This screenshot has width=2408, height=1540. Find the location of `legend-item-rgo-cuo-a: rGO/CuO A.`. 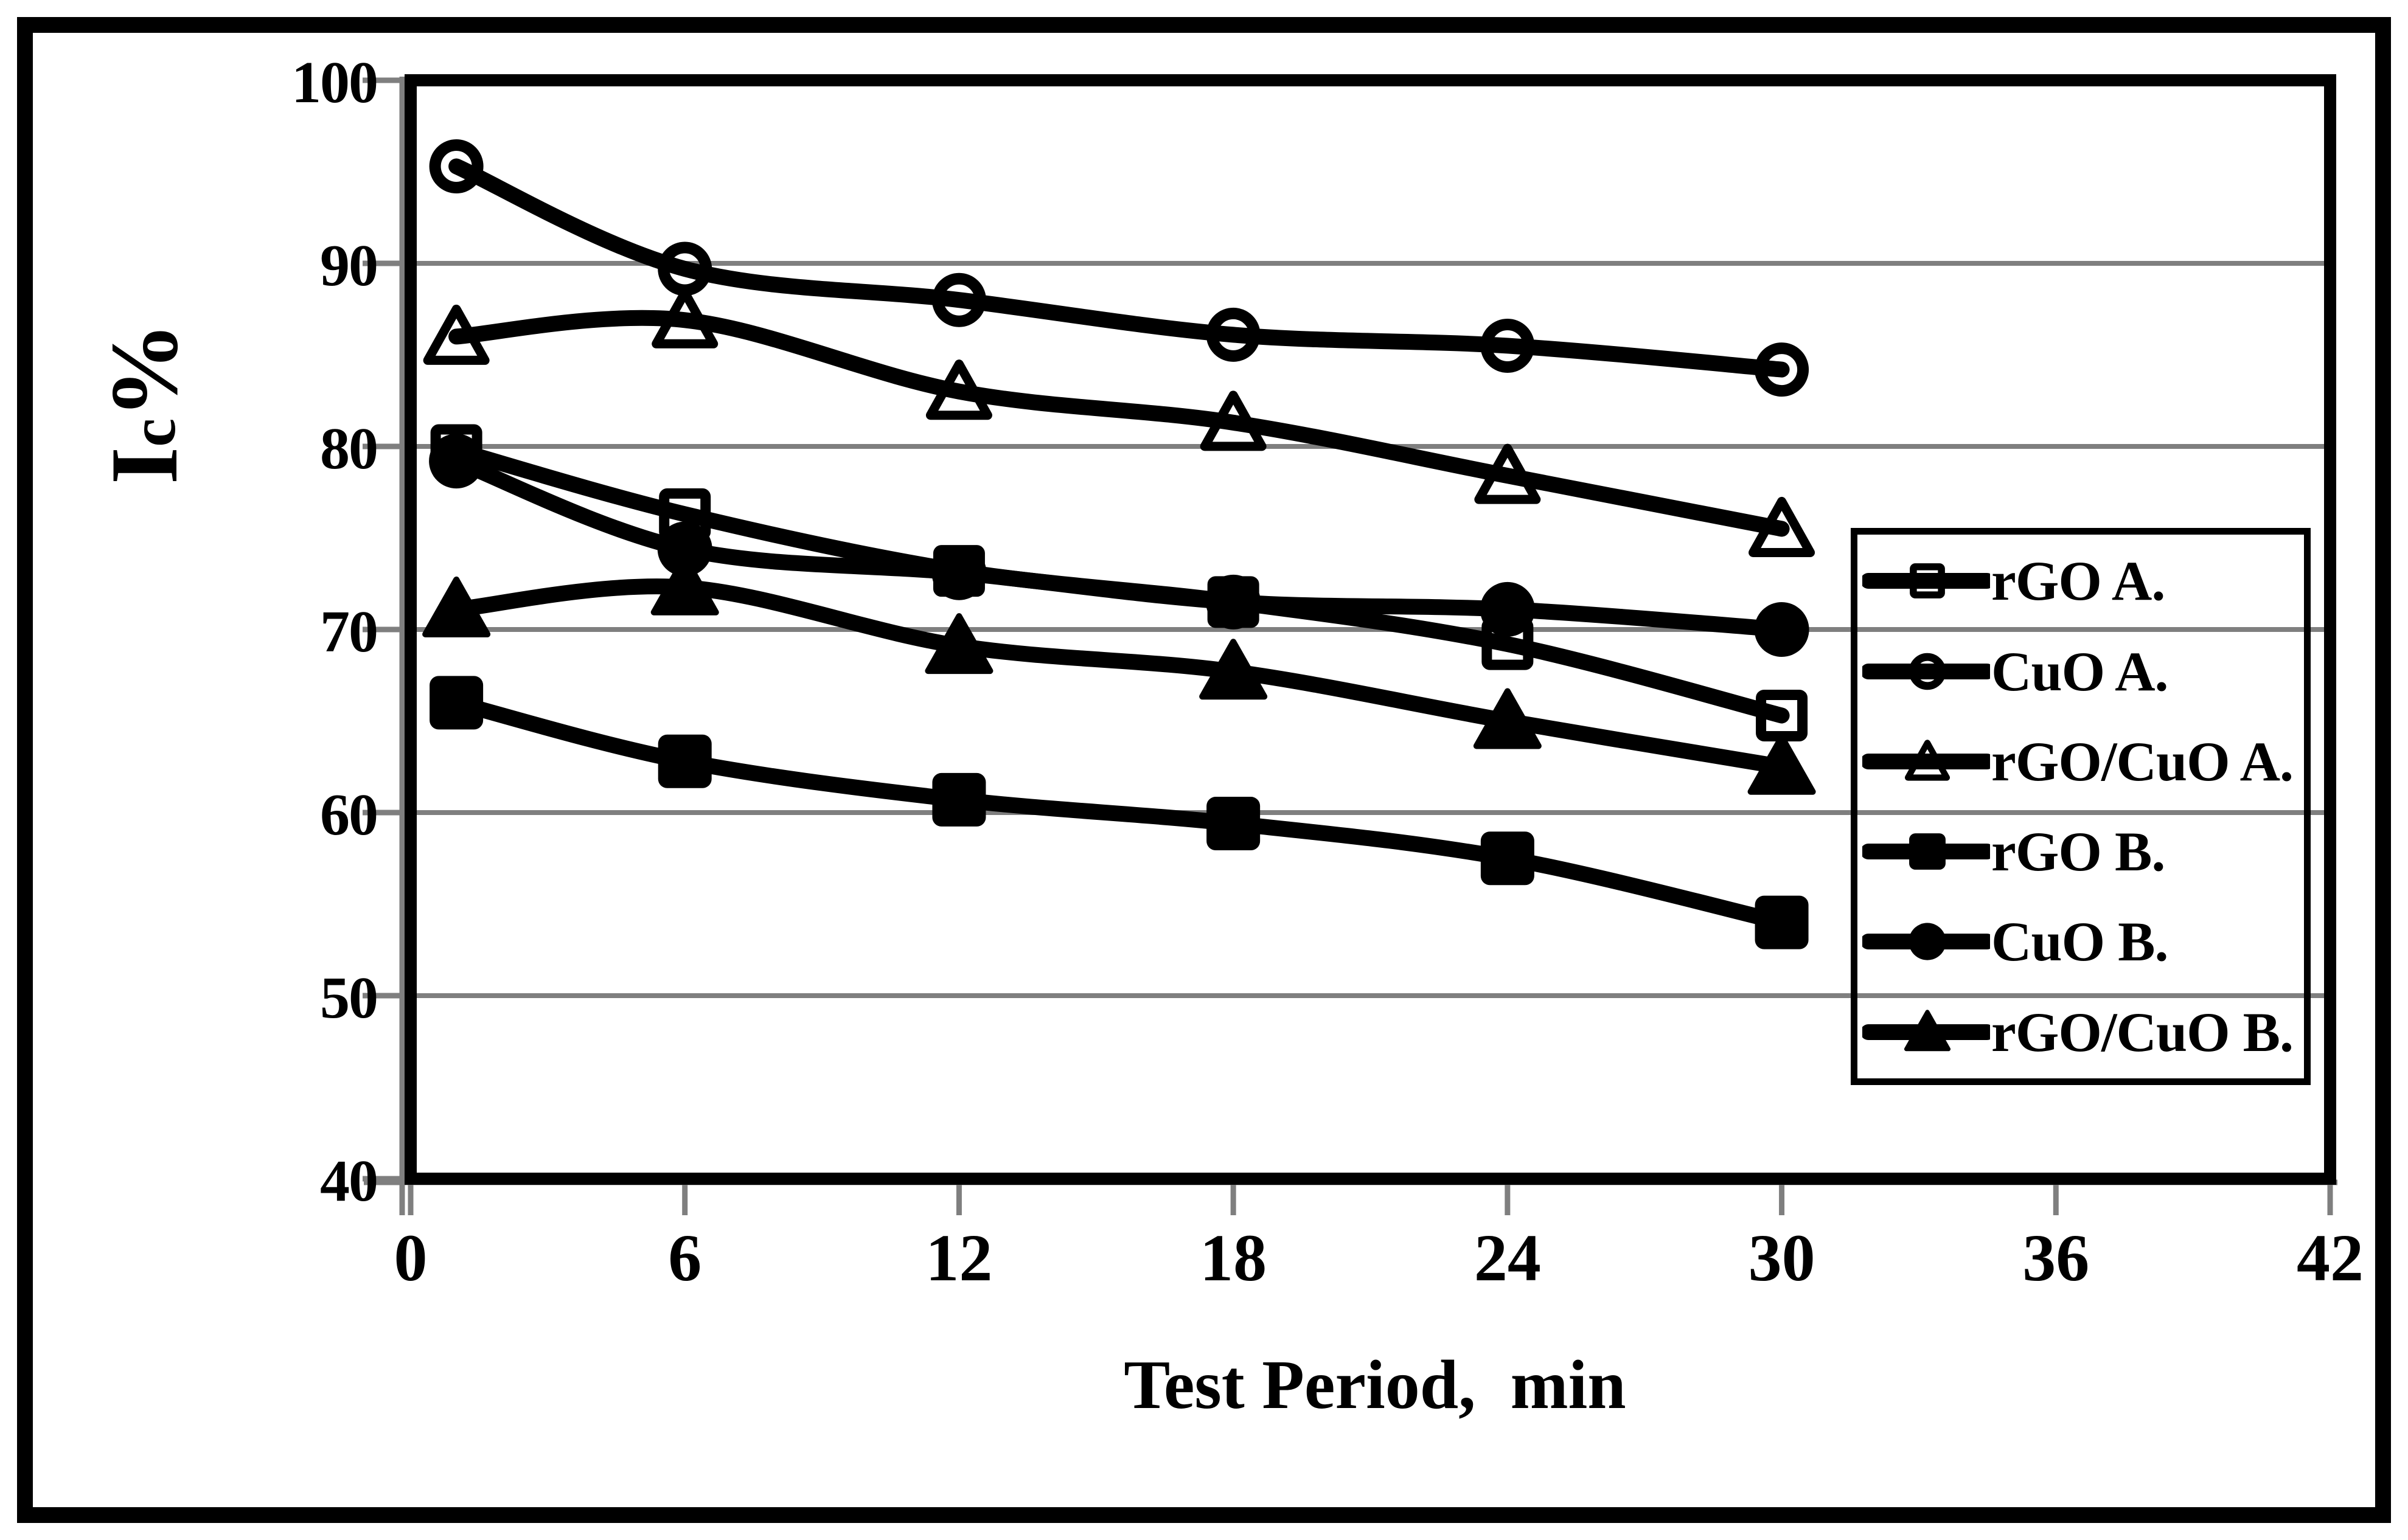

legend-item-rgo-cuo-a: rGO/CuO A. is located at coordinates (2083, 761).